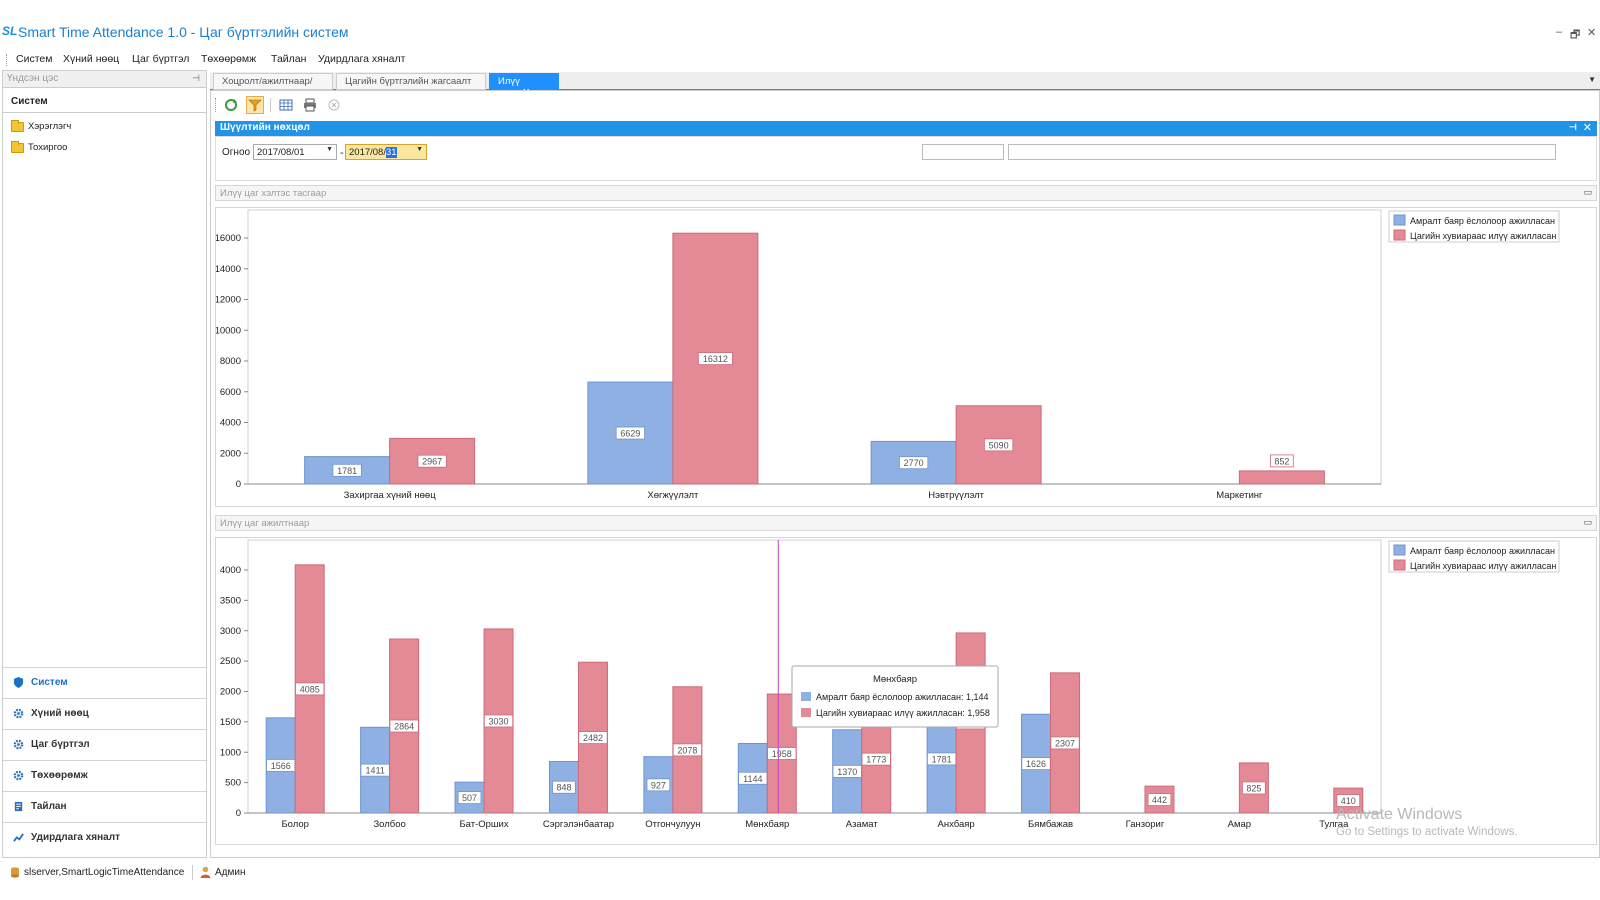 The width and height of the screenshot is (1600, 900). Describe the element at coordinates (1050, 824) in the screenshot. I see `x-tick-label: Бямбажав` at that location.